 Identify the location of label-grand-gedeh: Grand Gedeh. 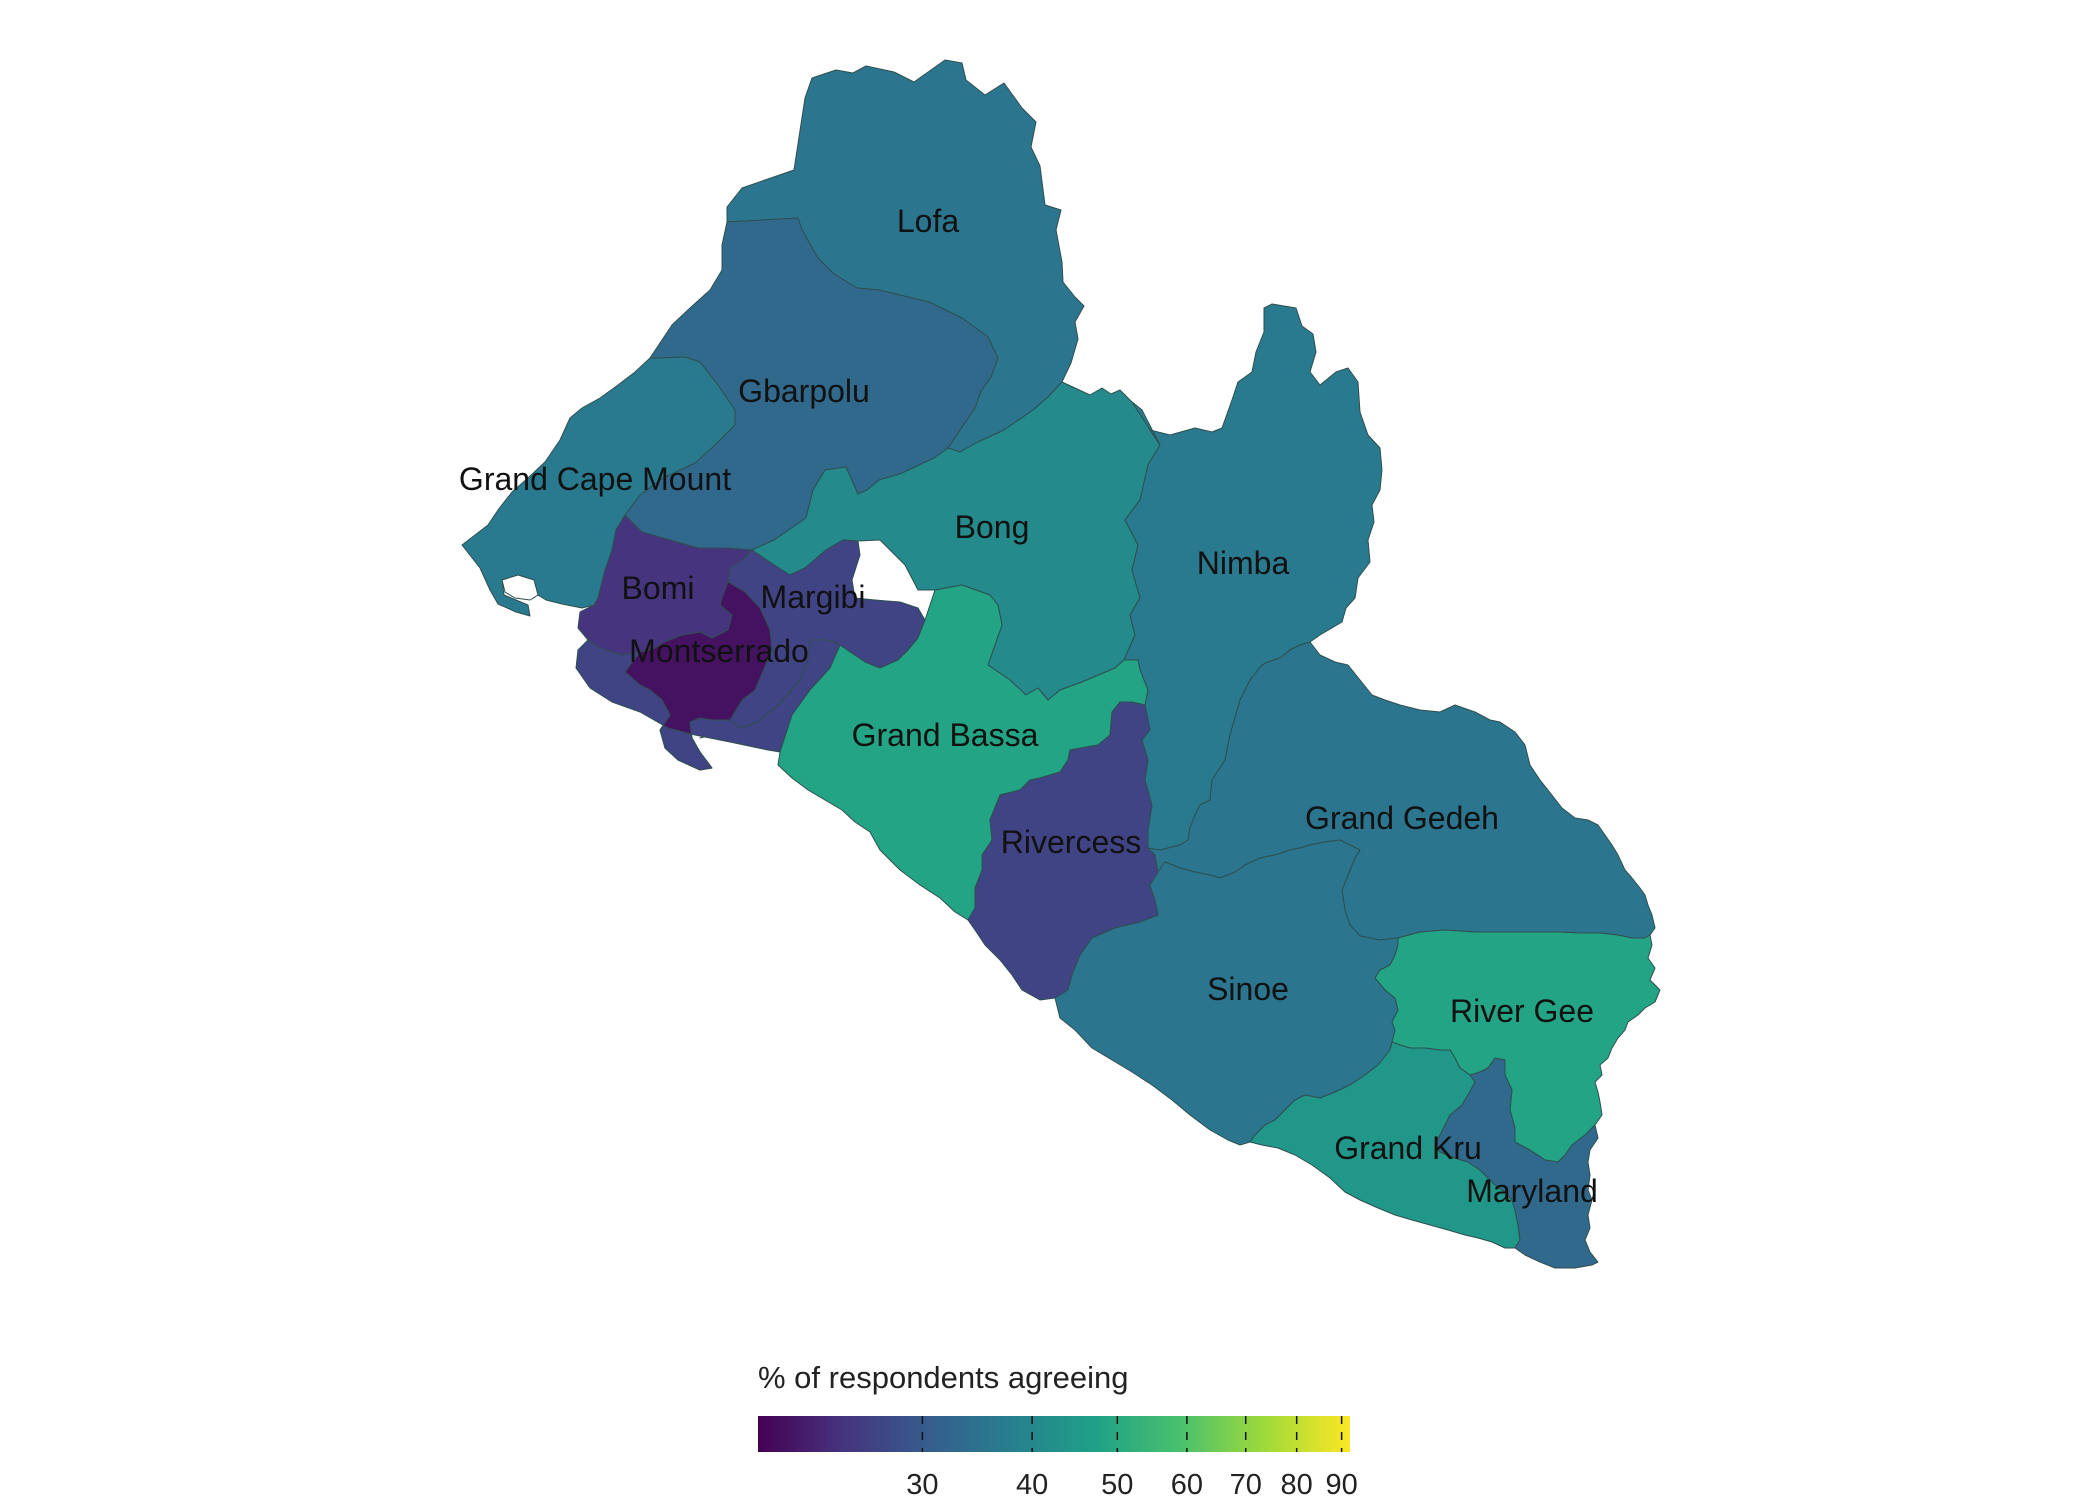
(1402, 818).